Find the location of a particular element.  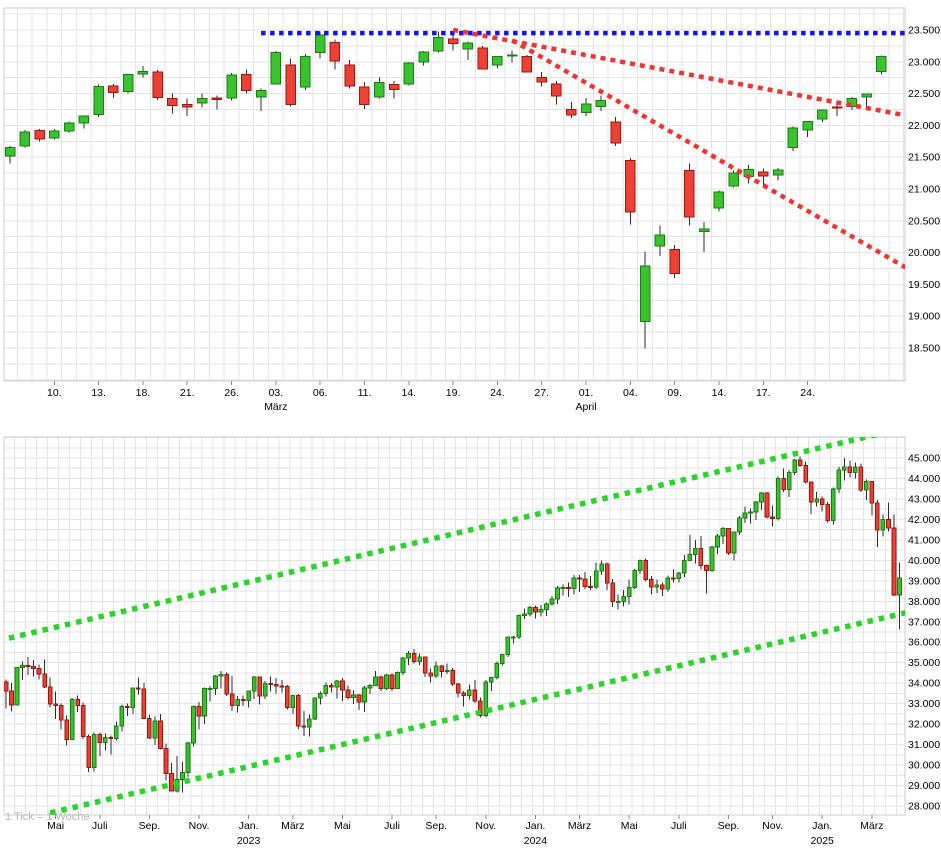

y-axis-tick-label: 20.500 is located at coordinates (924, 221).